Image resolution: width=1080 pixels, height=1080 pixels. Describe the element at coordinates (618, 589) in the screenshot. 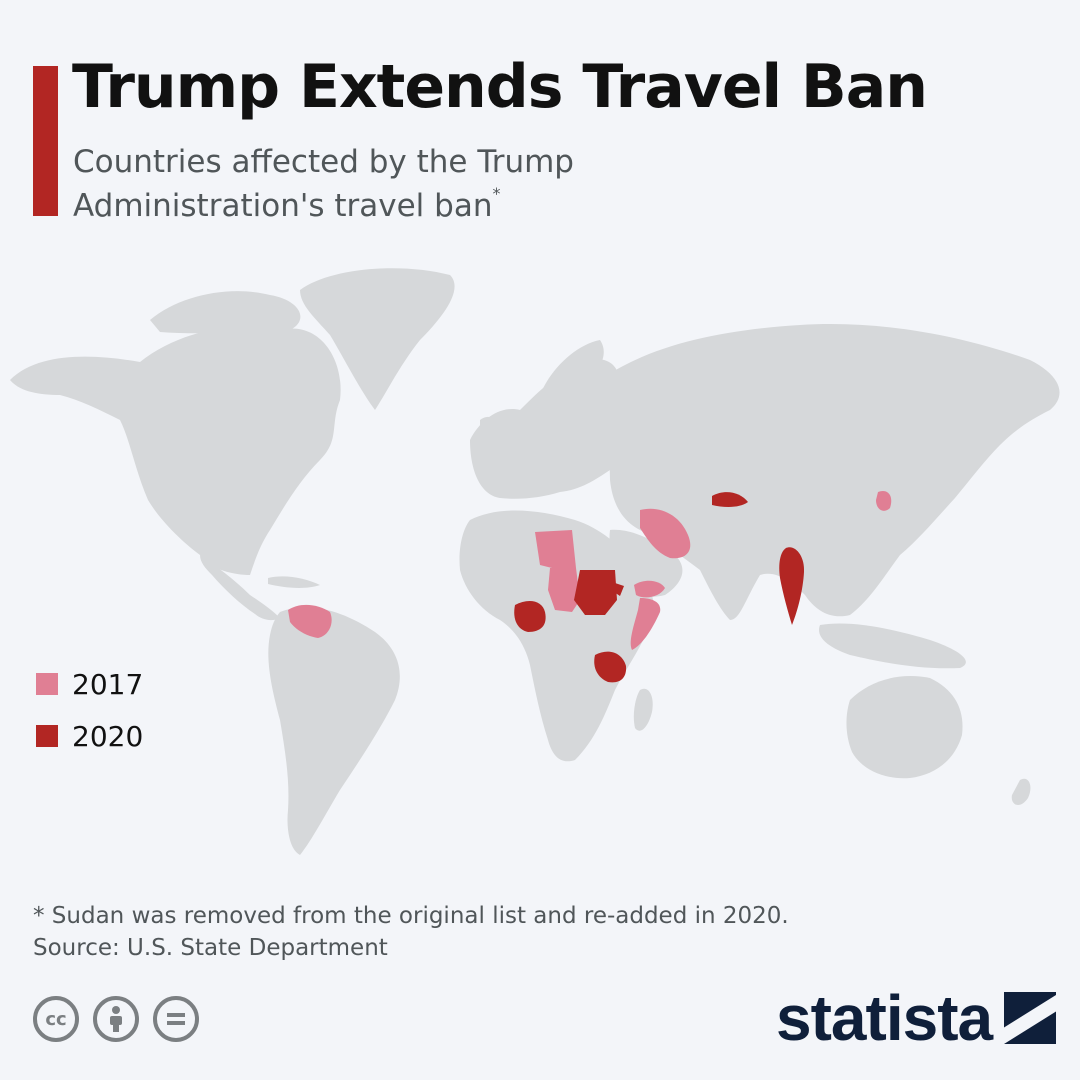

I see `country-eritrea` at that location.